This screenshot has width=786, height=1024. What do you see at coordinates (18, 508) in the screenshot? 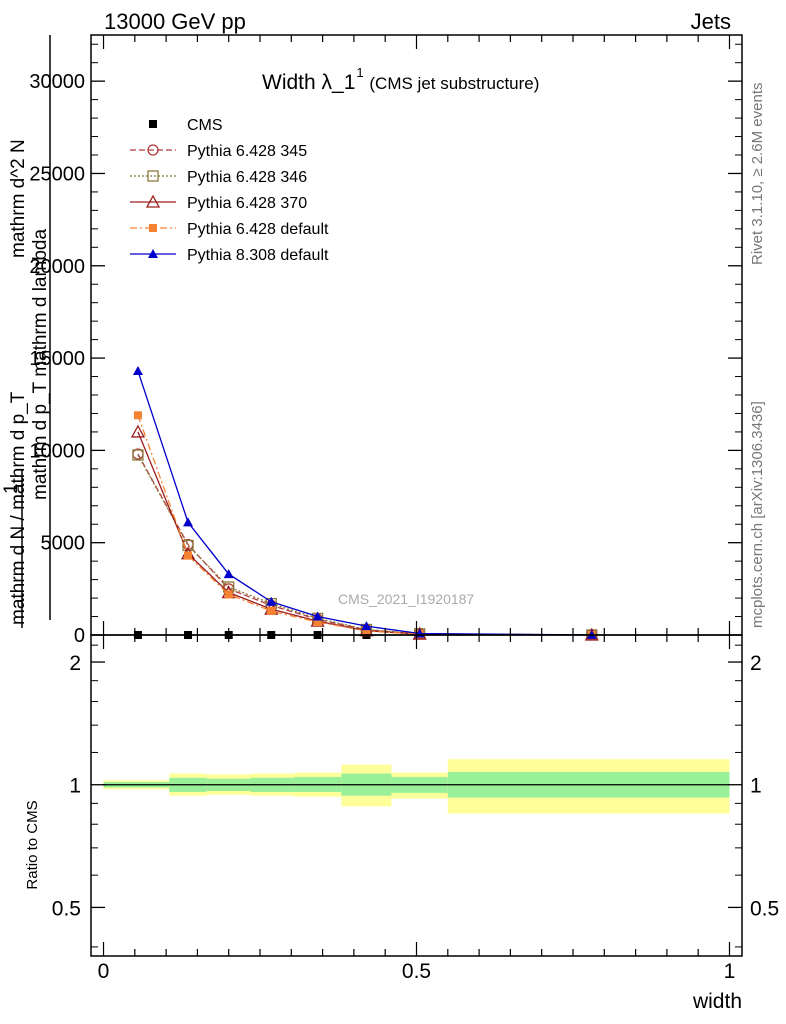
I see `y-label-denominator: mathrm d N / mathrm d p_T` at bounding box center [18, 508].